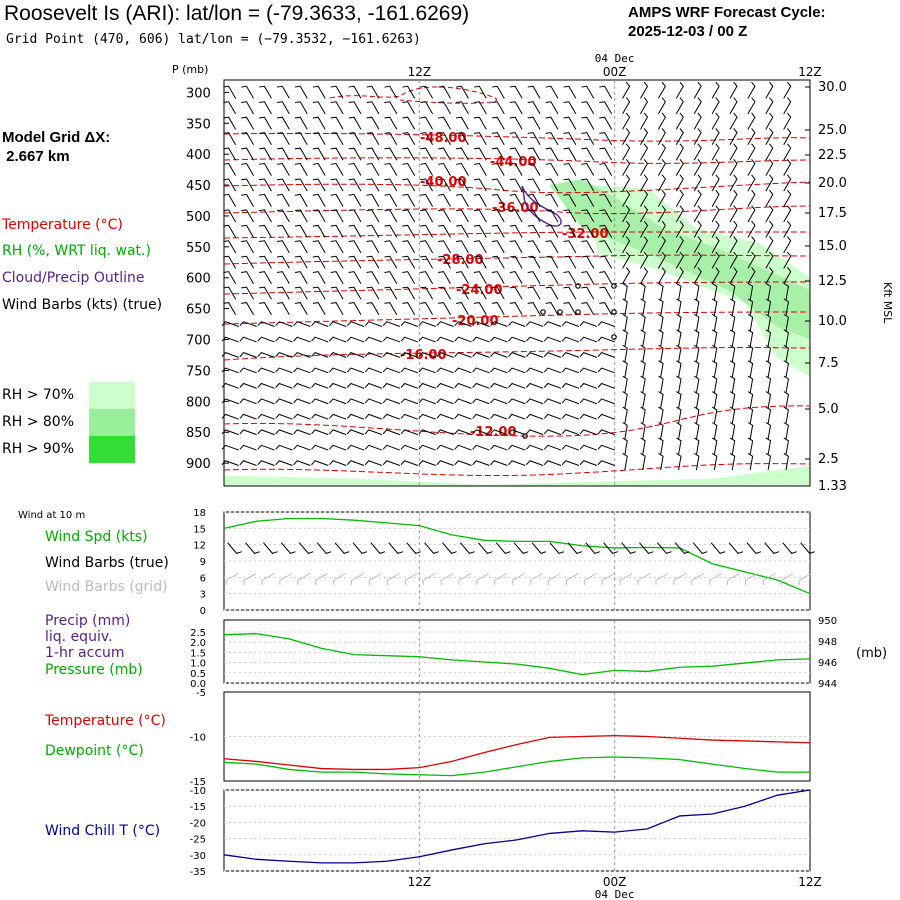 This screenshot has height=900, width=900. What do you see at coordinates (203, 562) in the screenshot?
I see `wind-tick-label: 9` at bounding box center [203, 562].